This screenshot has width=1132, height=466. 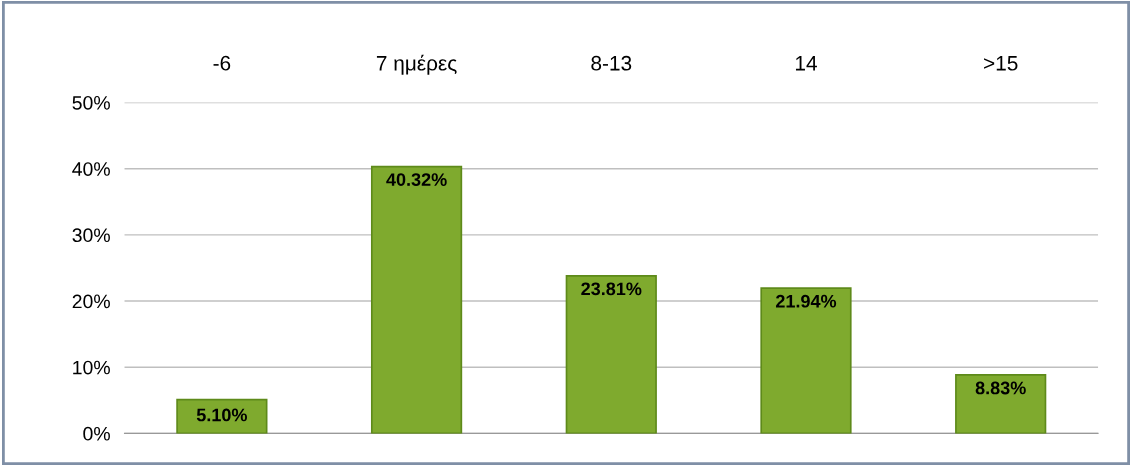 I want to click on data-label: 21.94%, so click(x=806, y=301).